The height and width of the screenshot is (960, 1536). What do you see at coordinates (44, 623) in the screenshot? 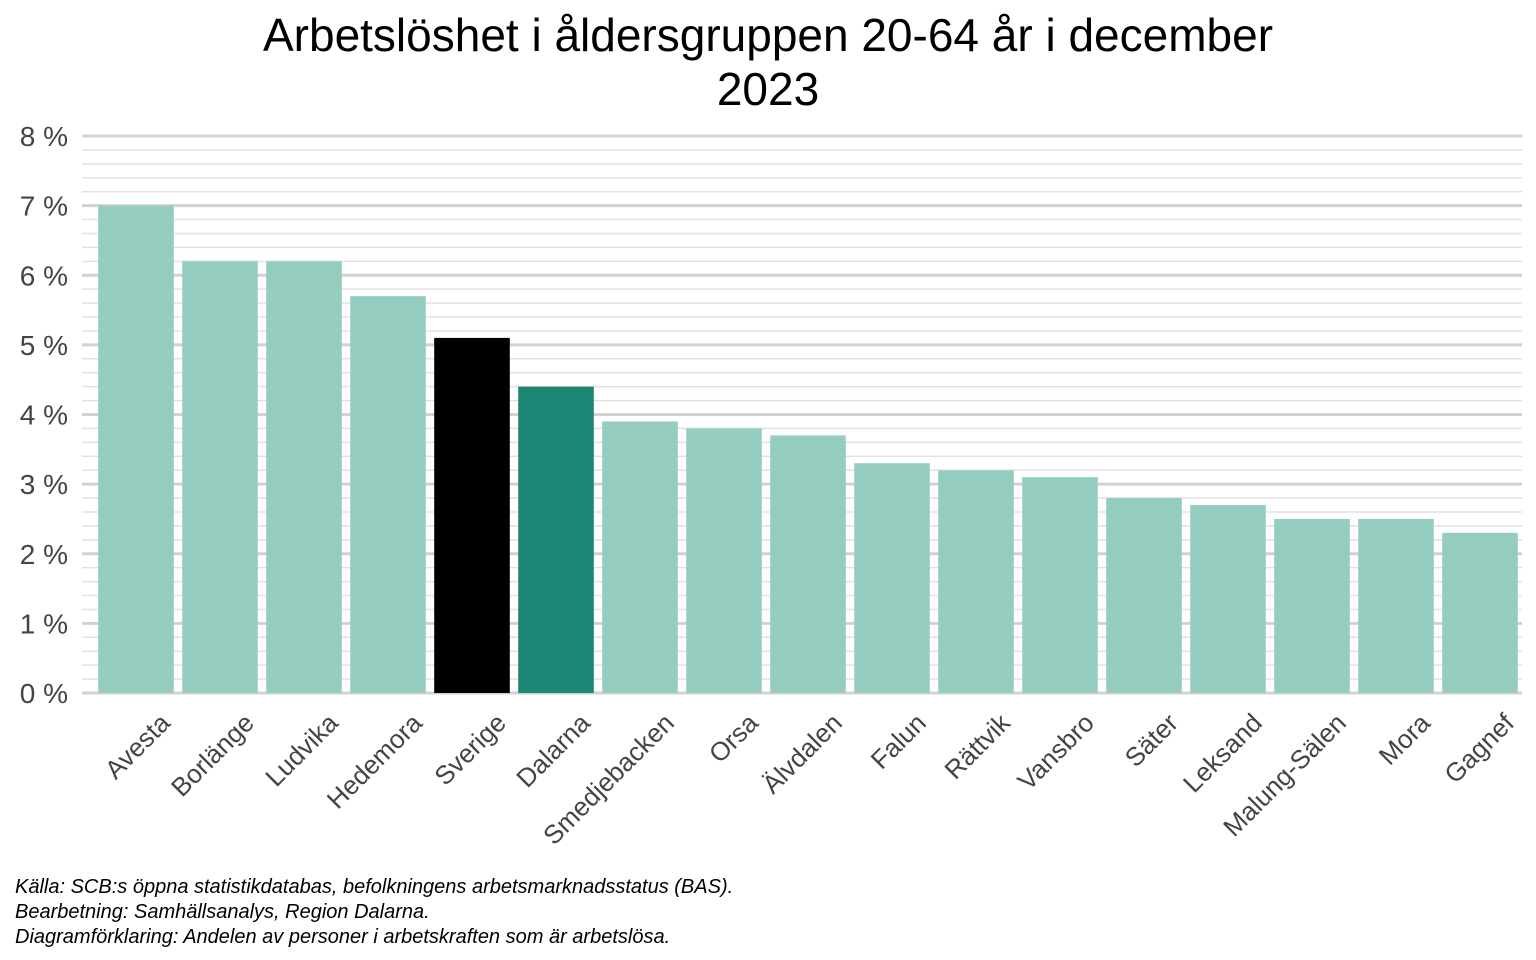
I see `y-tick-label: 1 %` at bounding box center [44, 623].